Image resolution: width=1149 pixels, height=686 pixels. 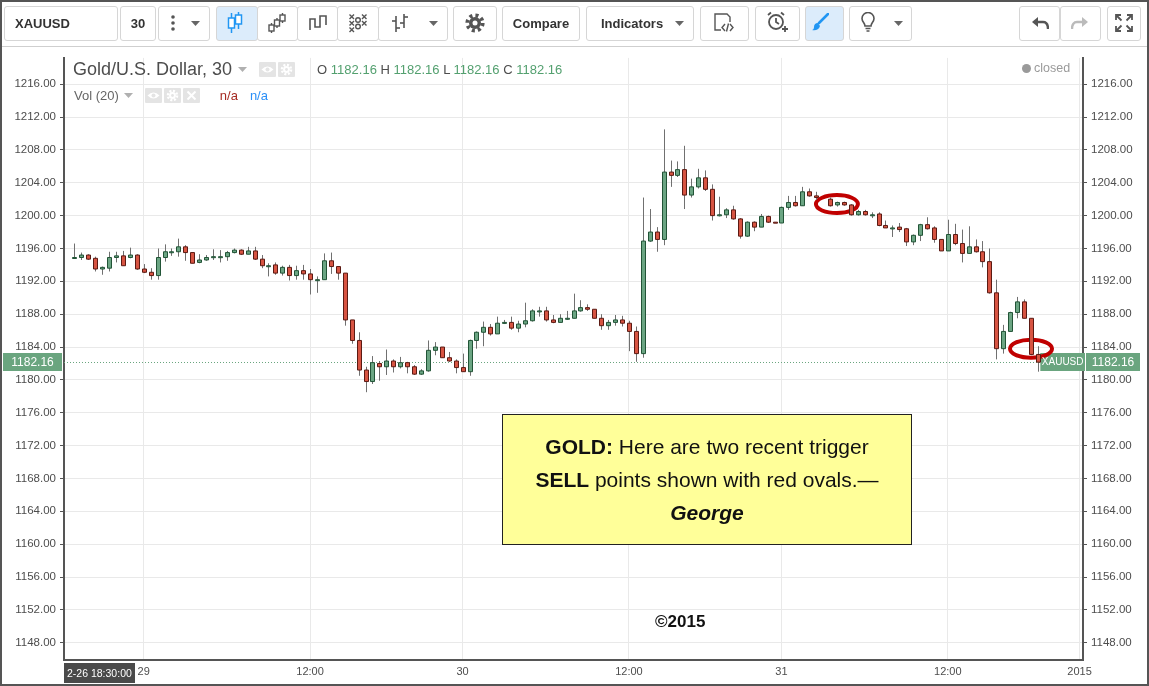 What do you see at coordinates (1111, 510) in the screenshot?
I see `y2-tick-label: 1164.00` at bounding box center [1111, 510].